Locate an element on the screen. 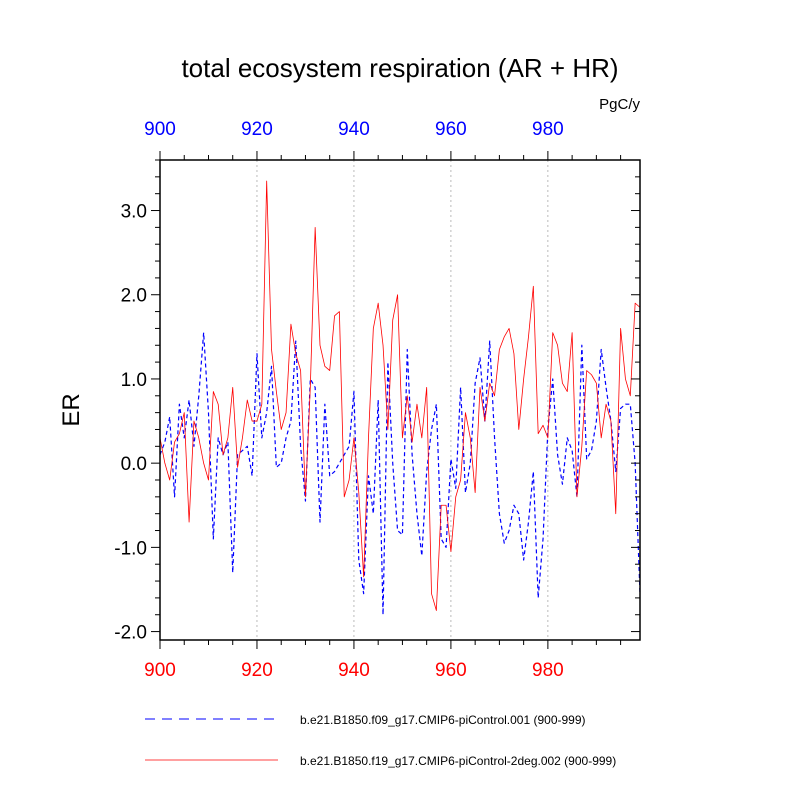  y-axis-label: ER is located at coordinates (71, 409).